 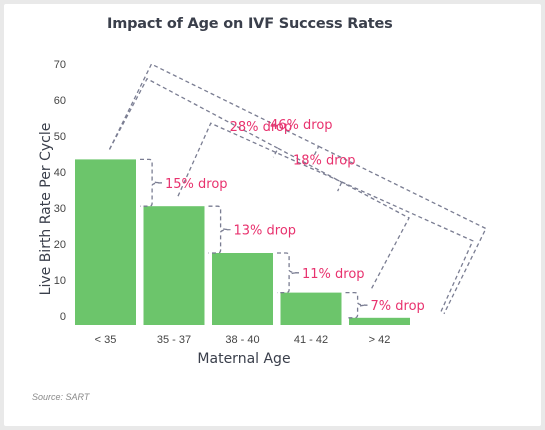 What do you see at coordinates (324, 161) in the screenshot?
I see `drop-label: 18% drop` at bounding box center [324, 161].